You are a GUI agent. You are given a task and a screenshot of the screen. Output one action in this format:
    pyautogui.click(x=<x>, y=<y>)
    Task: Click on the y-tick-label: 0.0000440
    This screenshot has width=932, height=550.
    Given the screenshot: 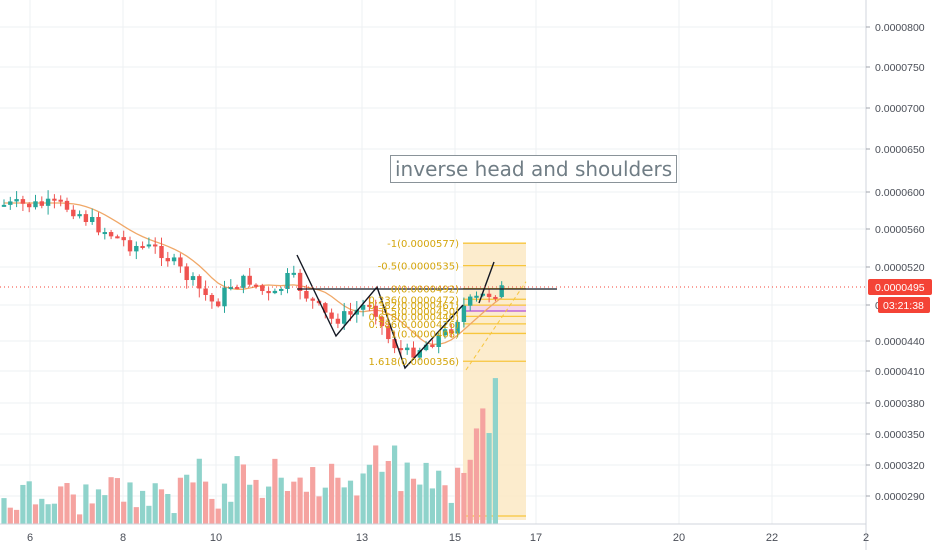 What is the action you would take?
    pyautogui.click(x=900, y=342)
    